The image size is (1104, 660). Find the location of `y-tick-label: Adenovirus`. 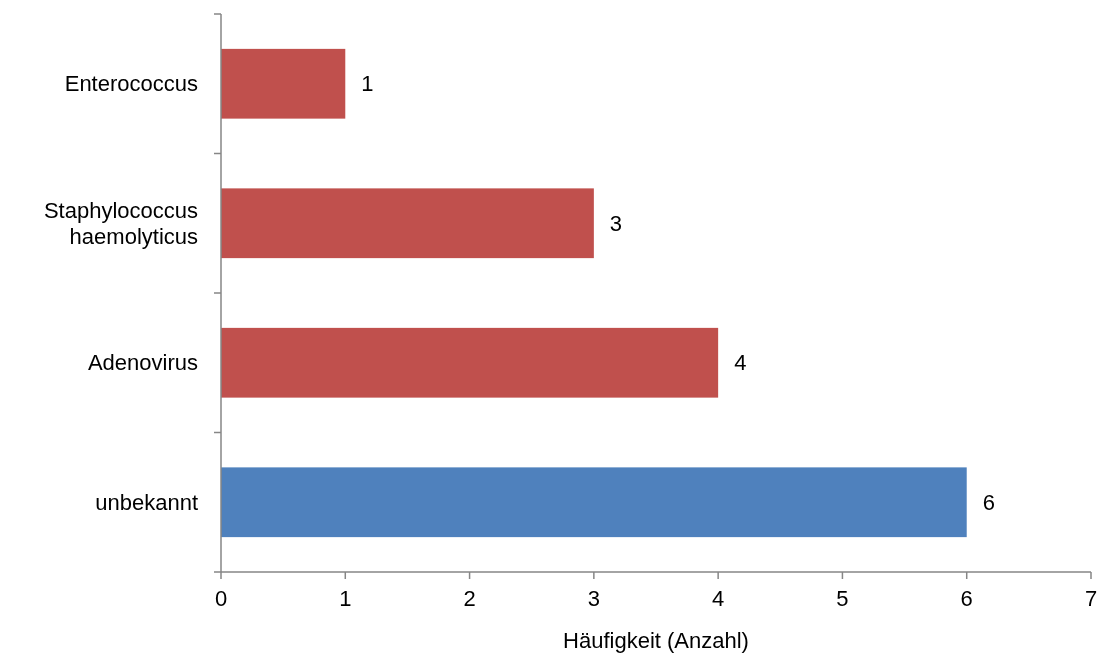

y-tick-label: Adenovirus is located at coordinates (142, 363).